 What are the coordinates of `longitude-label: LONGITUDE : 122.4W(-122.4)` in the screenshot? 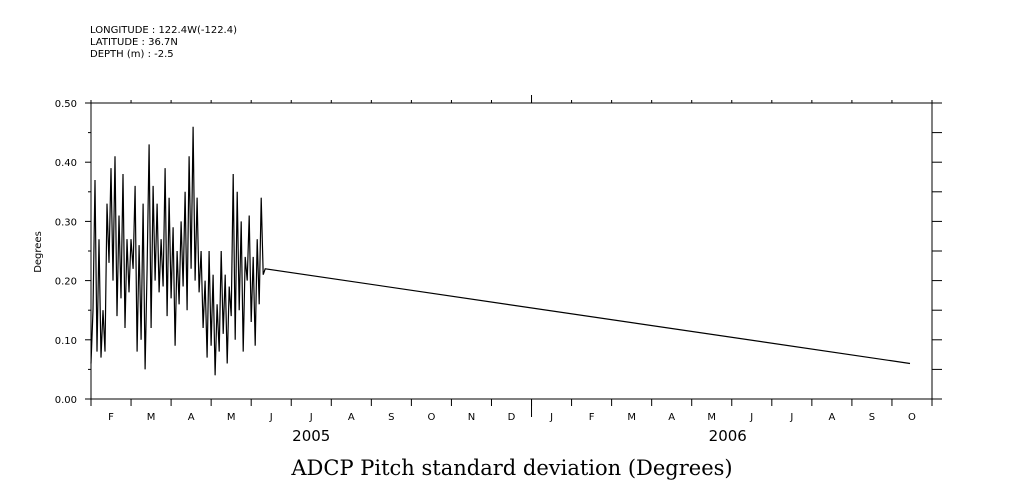 It's located at (163, 30).